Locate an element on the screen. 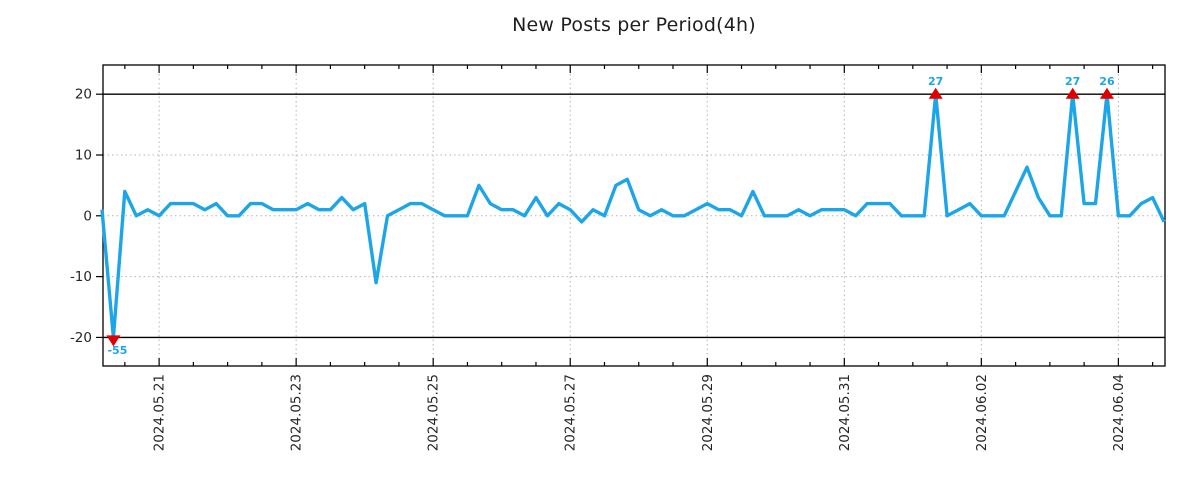  y-tick-label: 10 is located at coordinates (83, 155).